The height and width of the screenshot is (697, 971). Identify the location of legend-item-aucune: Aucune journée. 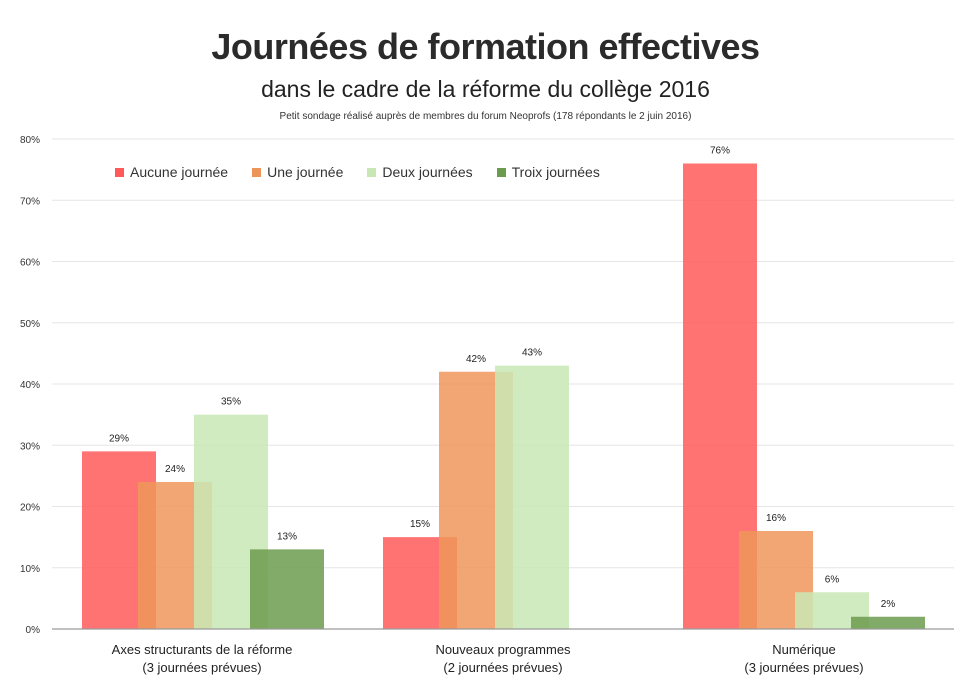
(171, 172).